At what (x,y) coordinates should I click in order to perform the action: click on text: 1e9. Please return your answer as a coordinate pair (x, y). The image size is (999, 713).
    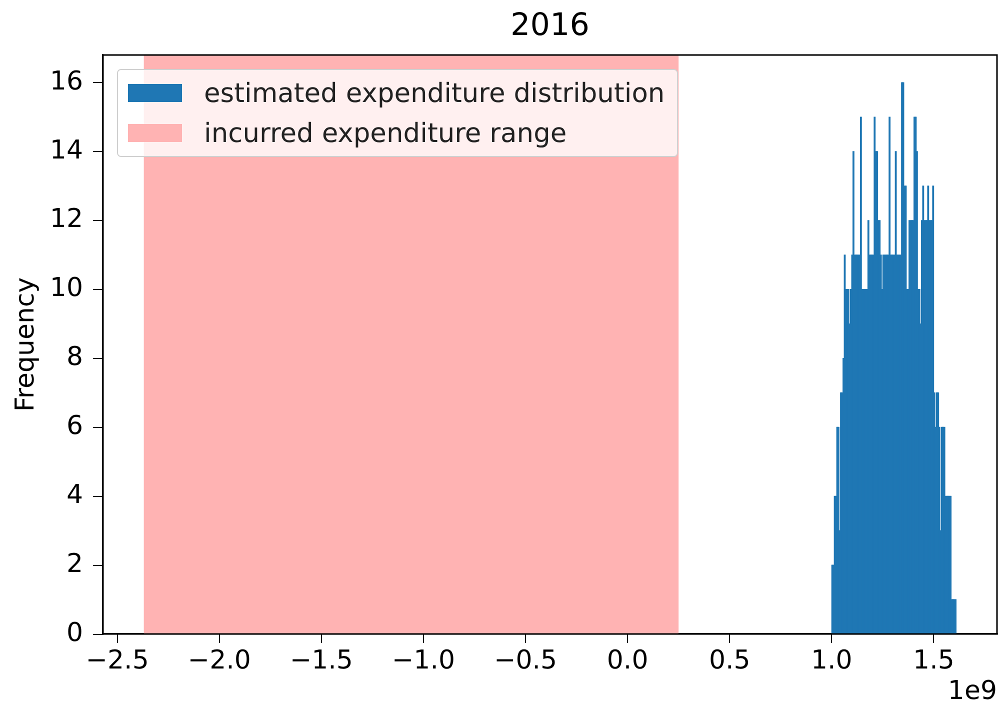
    Looking at the image, I should click on (972, 691).